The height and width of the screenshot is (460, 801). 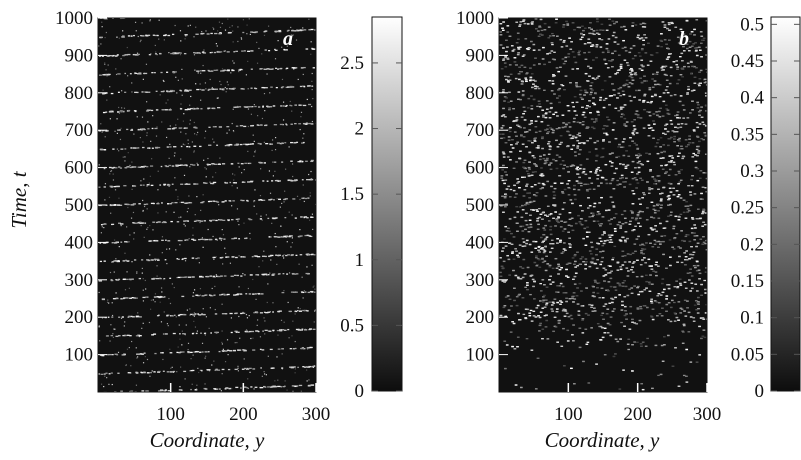 I want to click on colorbar-tick-label: 0.2, so click(x=752, y=244).